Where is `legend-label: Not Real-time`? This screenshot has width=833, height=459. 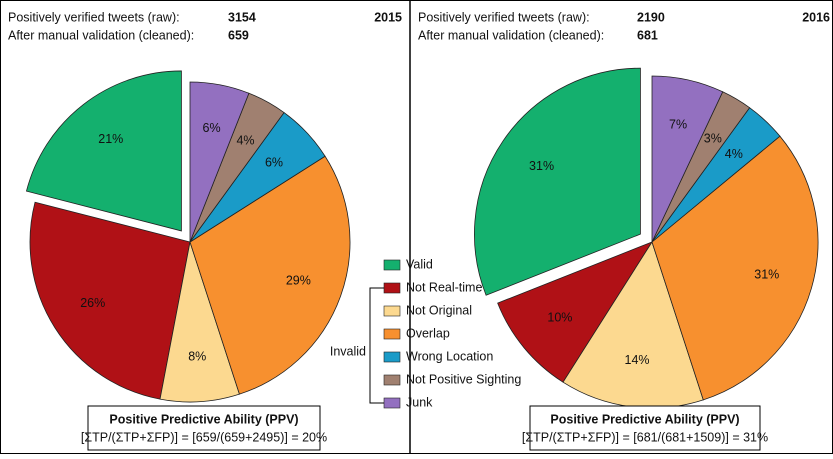 legend-label: Not Real-time is located at coordinates (444, 287).